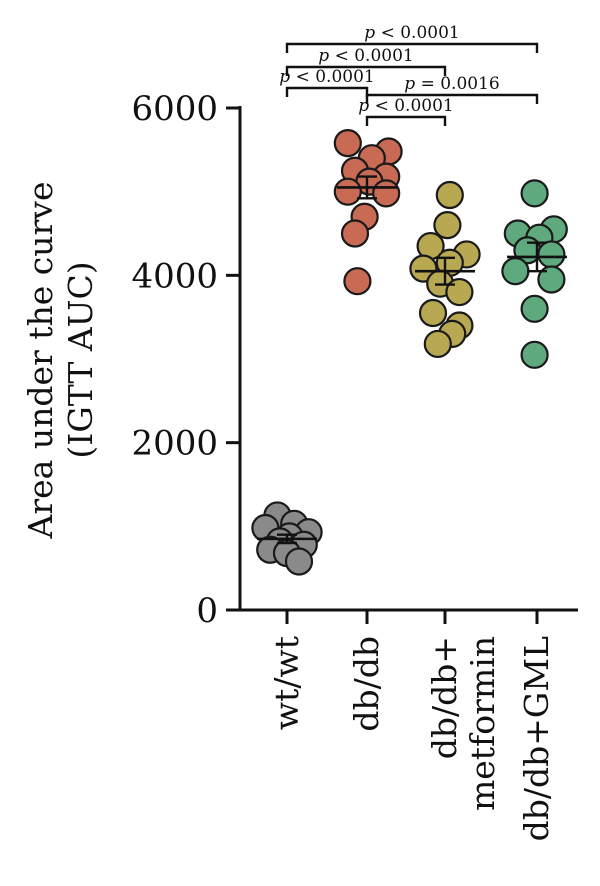  I want to click on p-value-label: p = 0.0016, so click(451, 84).